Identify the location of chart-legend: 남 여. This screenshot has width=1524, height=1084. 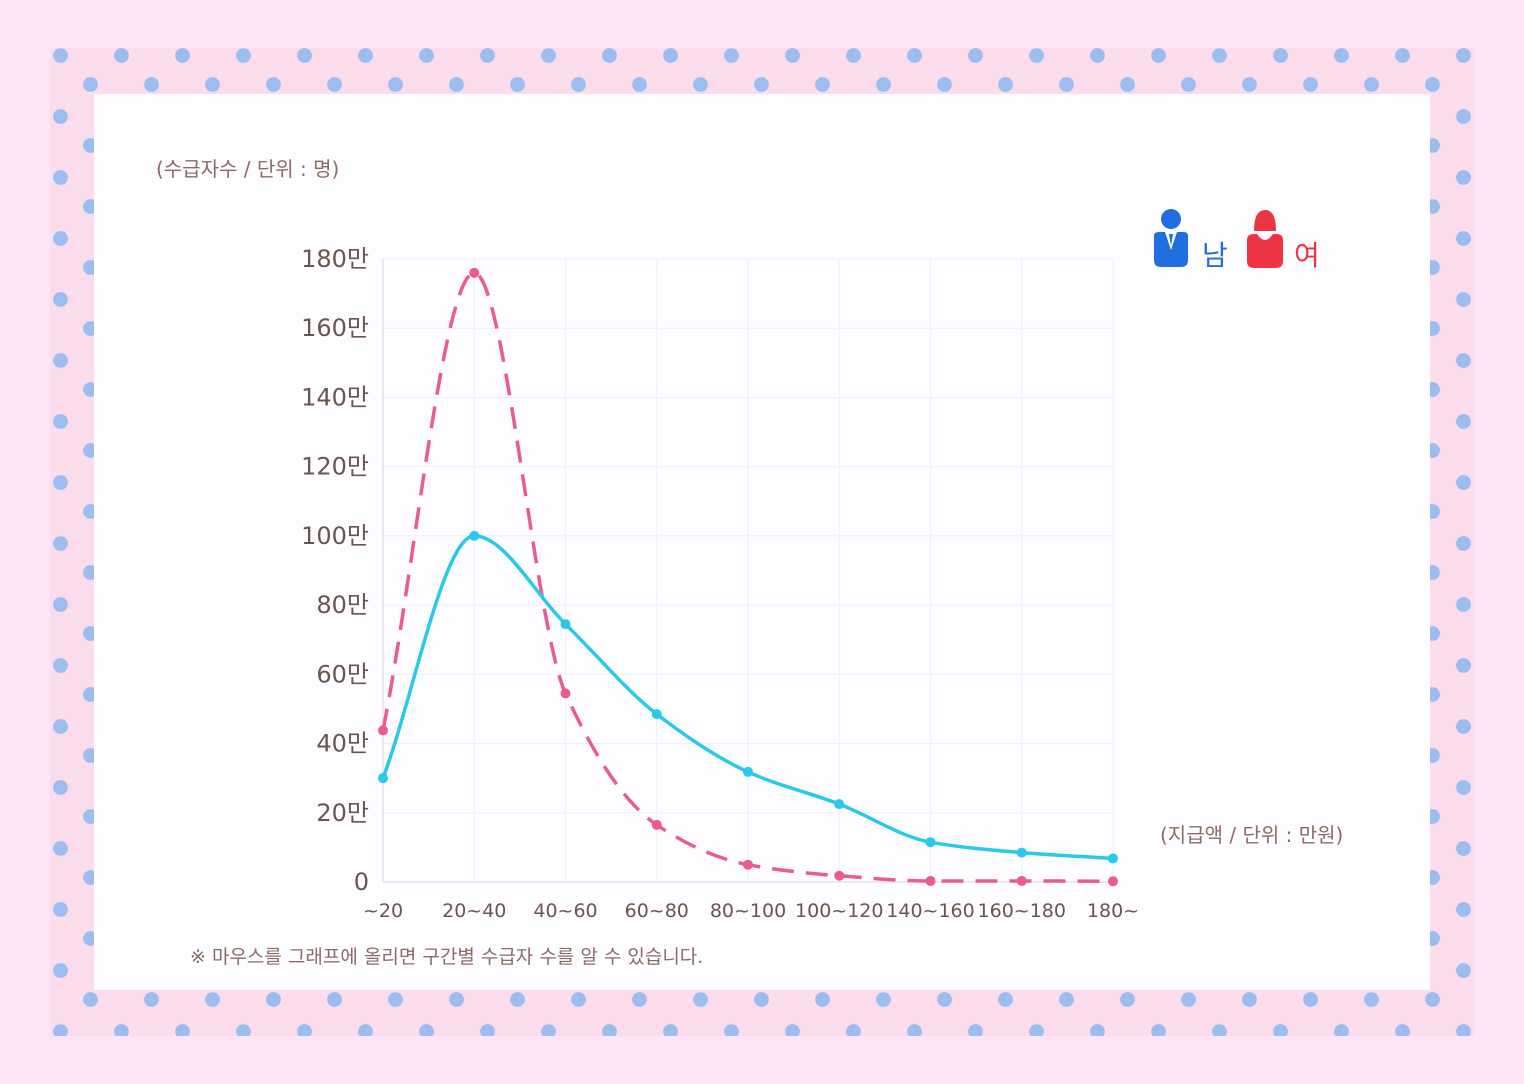
(1245, 241).